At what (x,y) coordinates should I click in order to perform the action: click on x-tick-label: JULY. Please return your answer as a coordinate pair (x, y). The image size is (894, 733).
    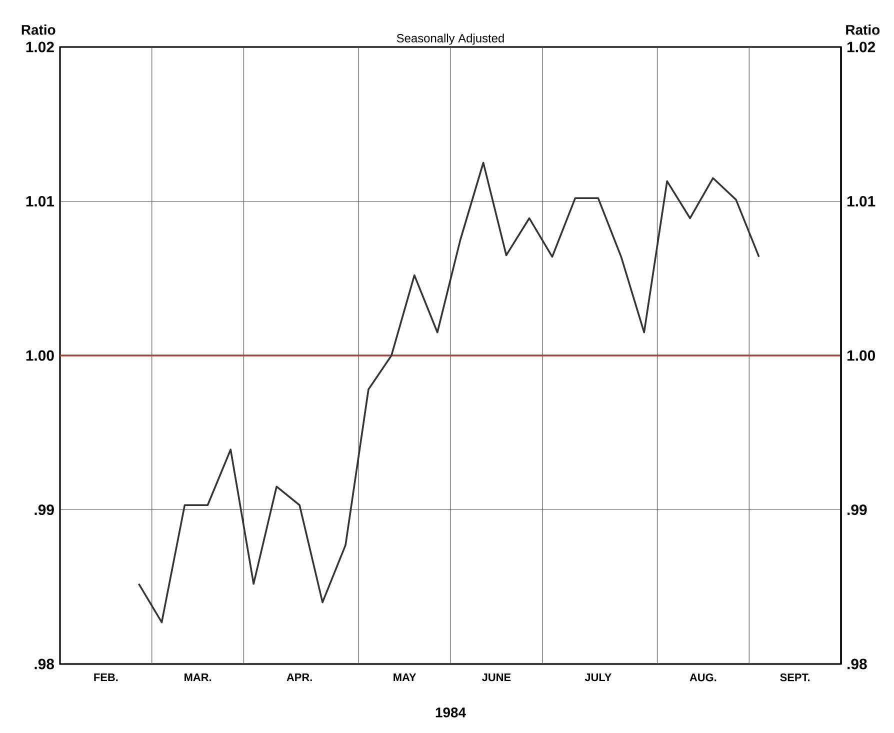
    Looking at the image, I should click on (598, 678).